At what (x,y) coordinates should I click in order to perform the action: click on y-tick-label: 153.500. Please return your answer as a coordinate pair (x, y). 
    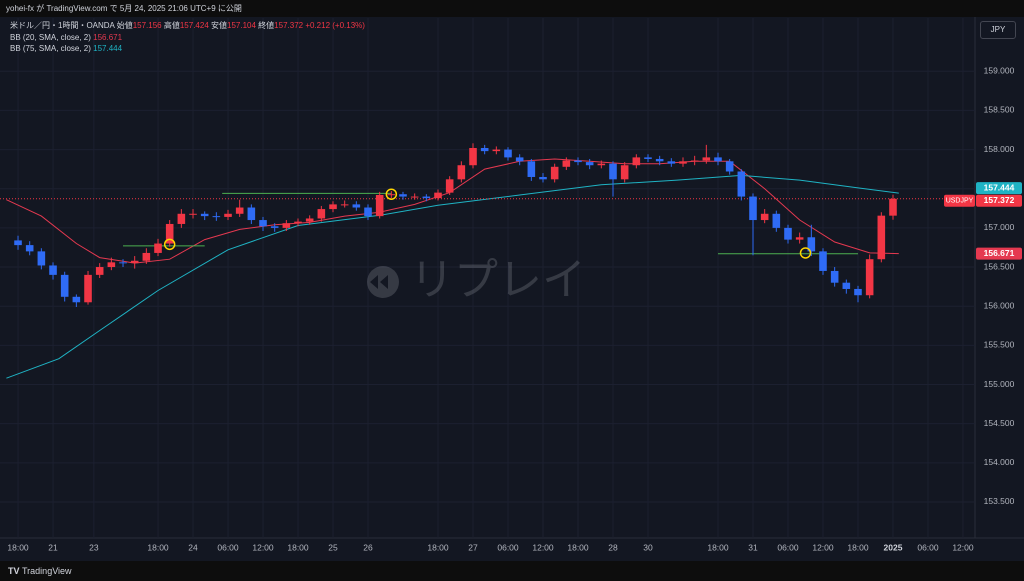
    Looking at the image, I should click on (999, 501).